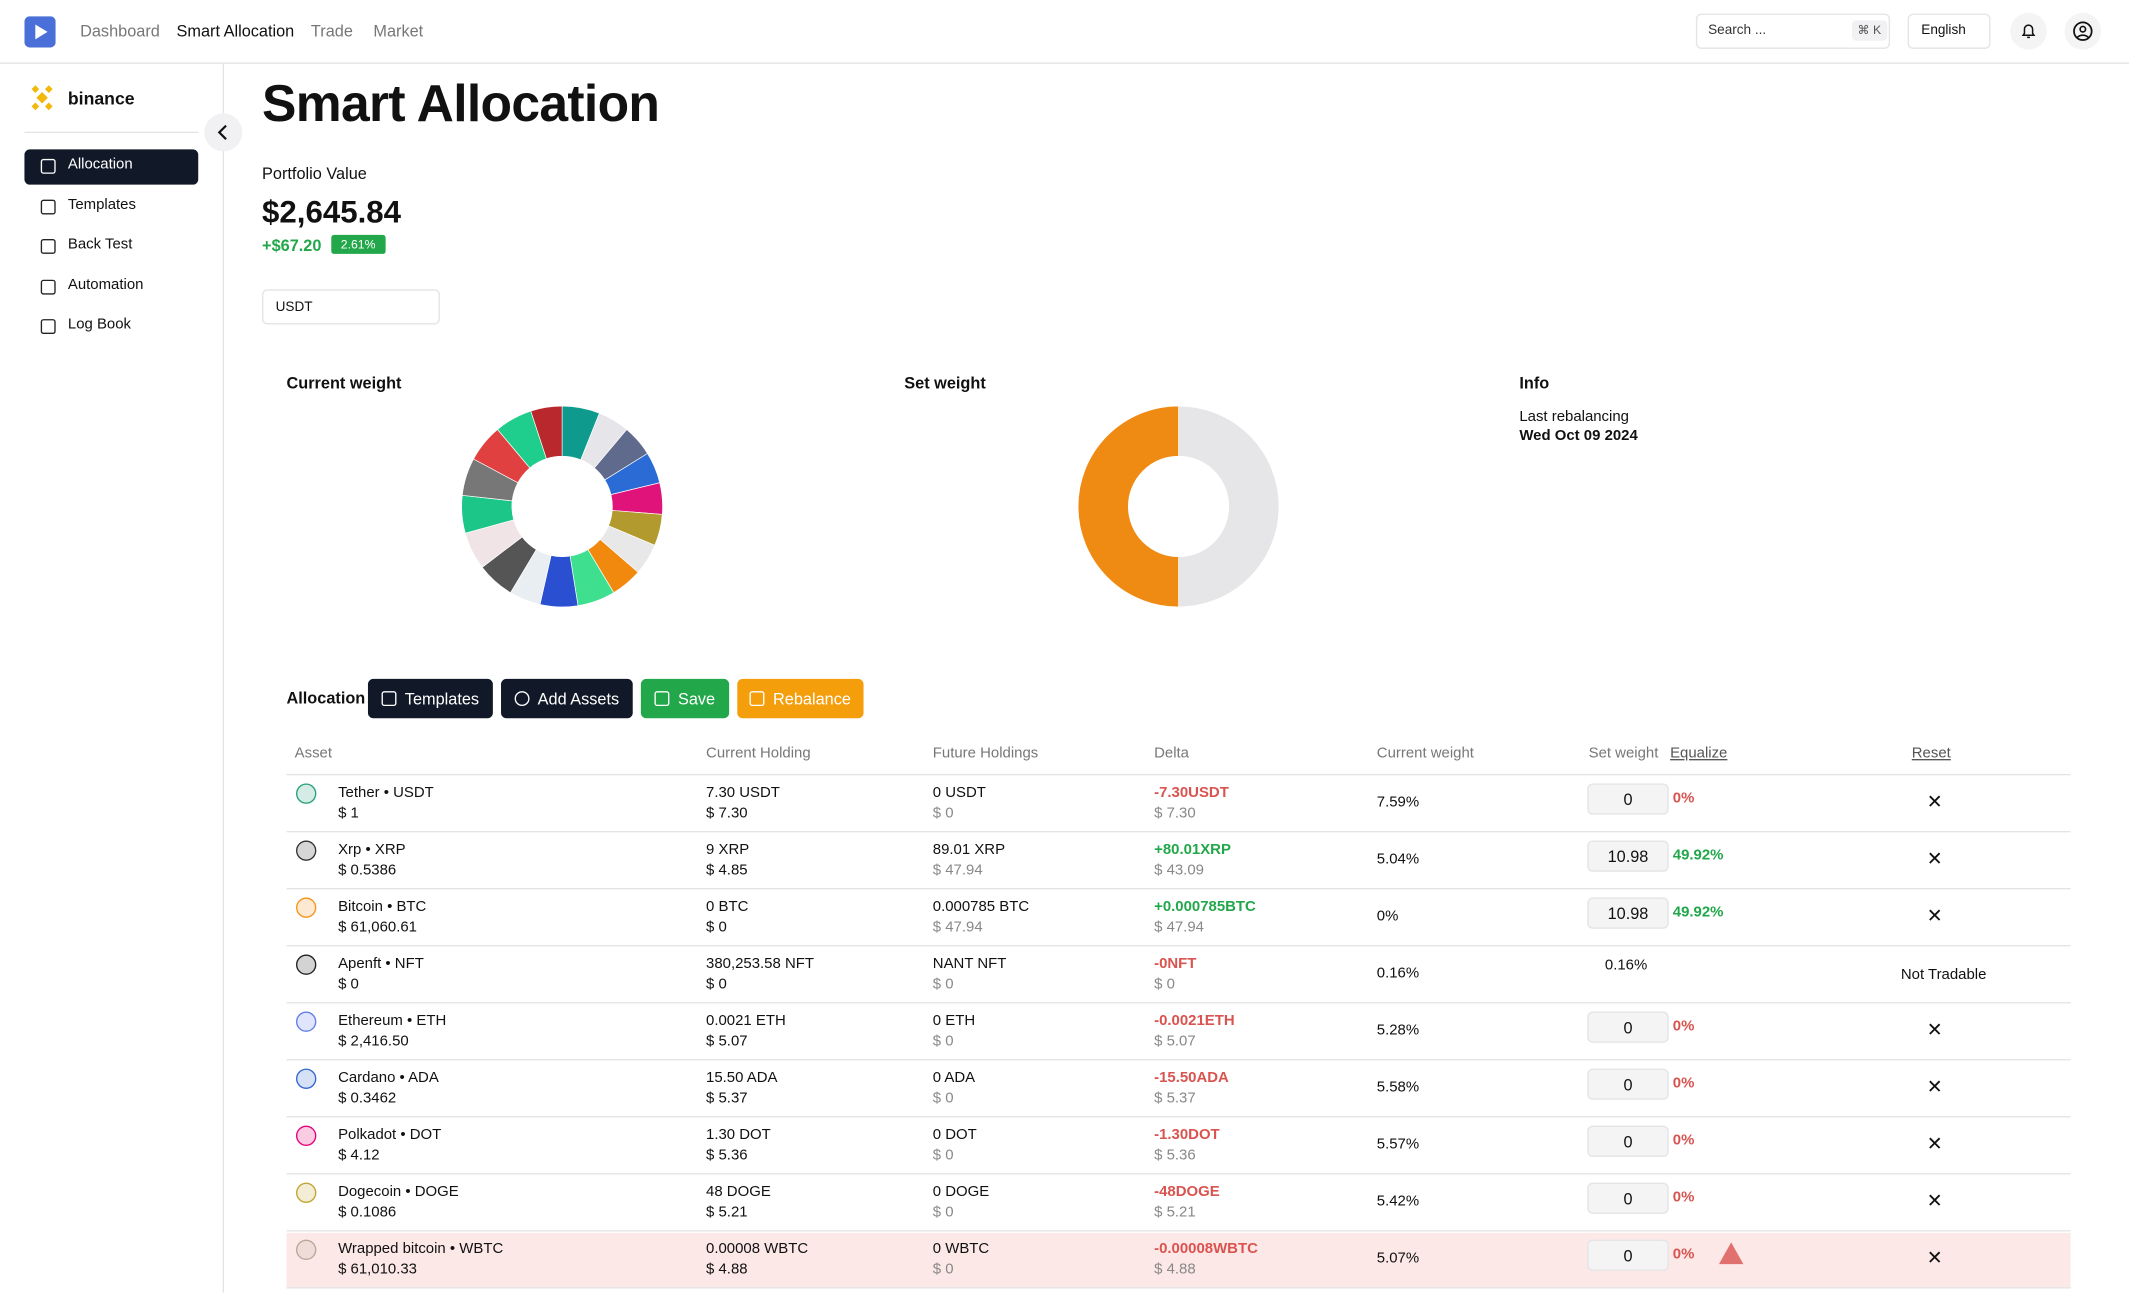 The height and width of the screenshot is (1308, 2129). I want to click on action-button: Save, so click(685, 698).